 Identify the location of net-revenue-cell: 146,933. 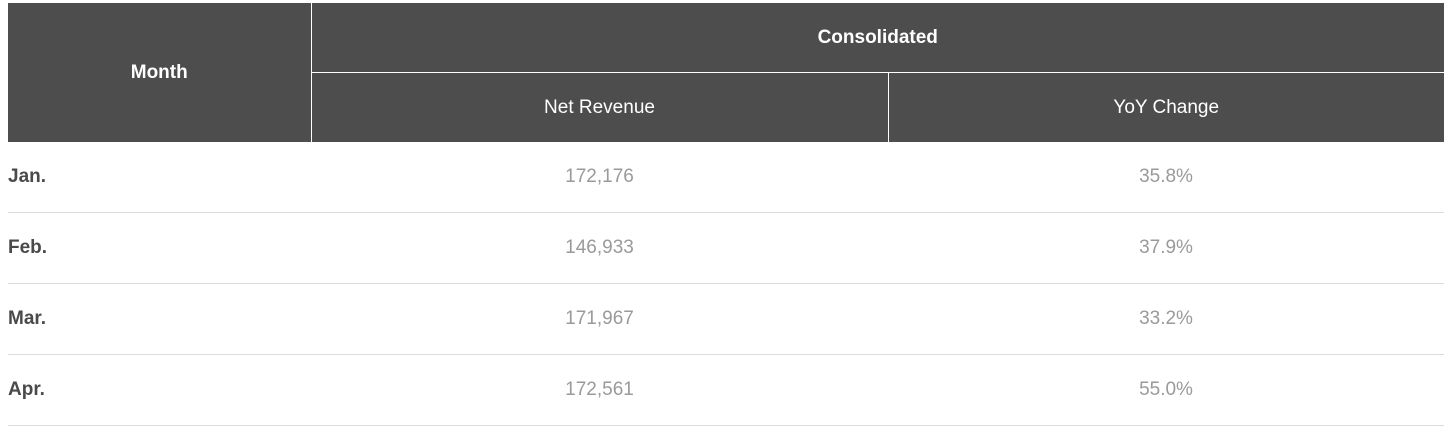
(599, 248).